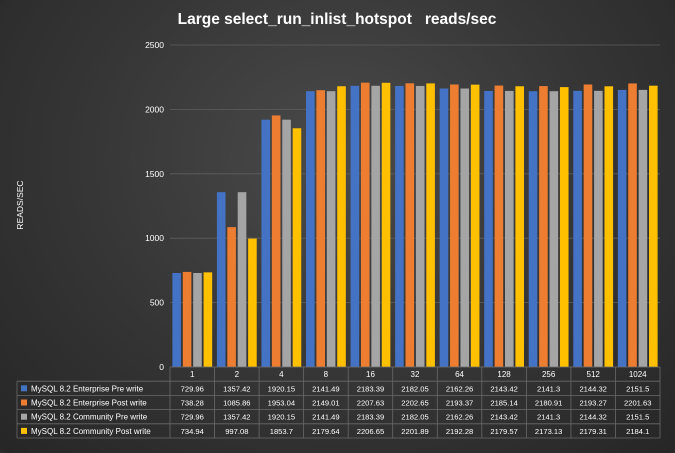  I want to click on y-tick-label: 2000, so click(154, 109).